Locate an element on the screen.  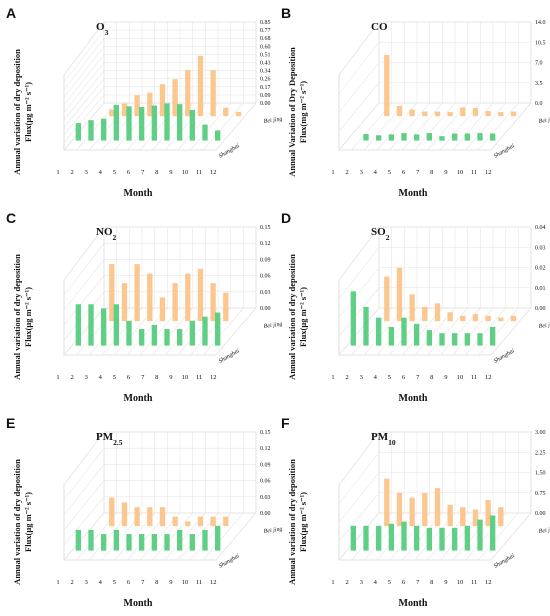
chart-title: PM10 is located at coordinates (383, 439).